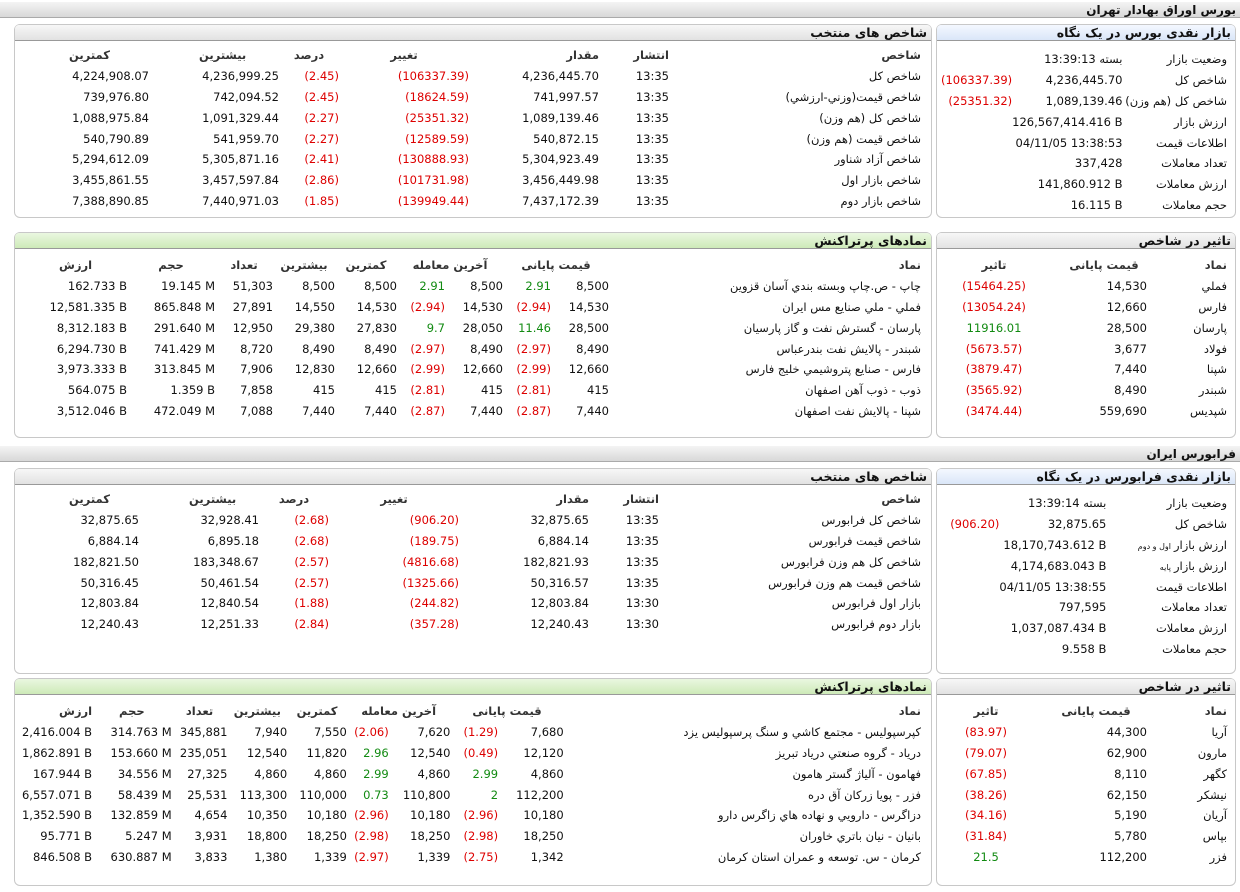  I want to click on impact-row: (3565.92) 8,490 شبندر, so click(1087, 390).